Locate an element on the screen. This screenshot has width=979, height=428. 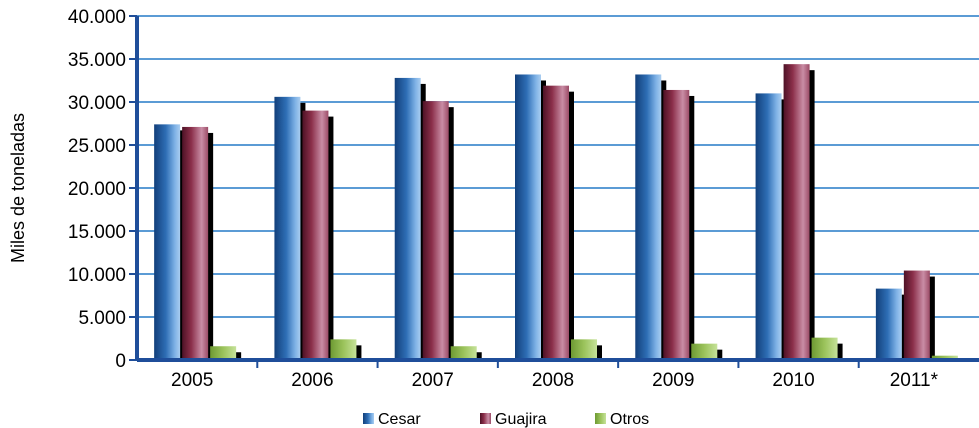
bar-guajira-2008 is located at coordinates (556, 222).